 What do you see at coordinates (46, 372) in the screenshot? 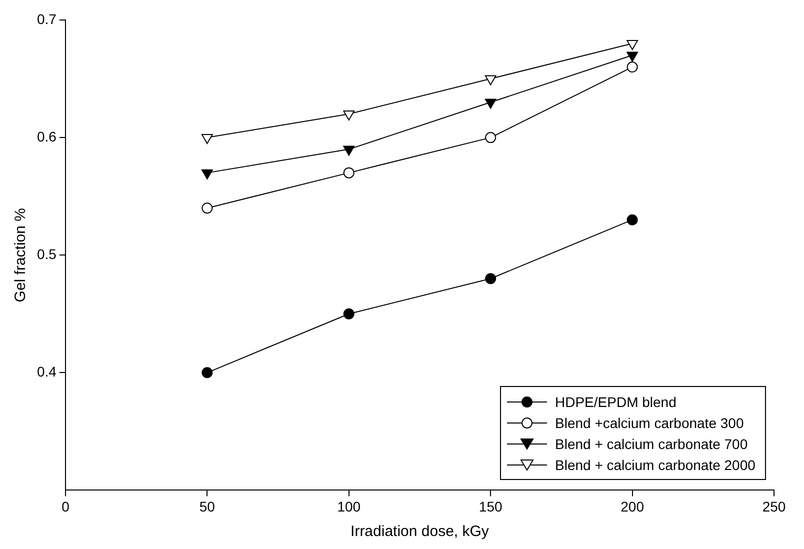
I see `y-tick-label: 0.4` at bounding box center [46, 372].